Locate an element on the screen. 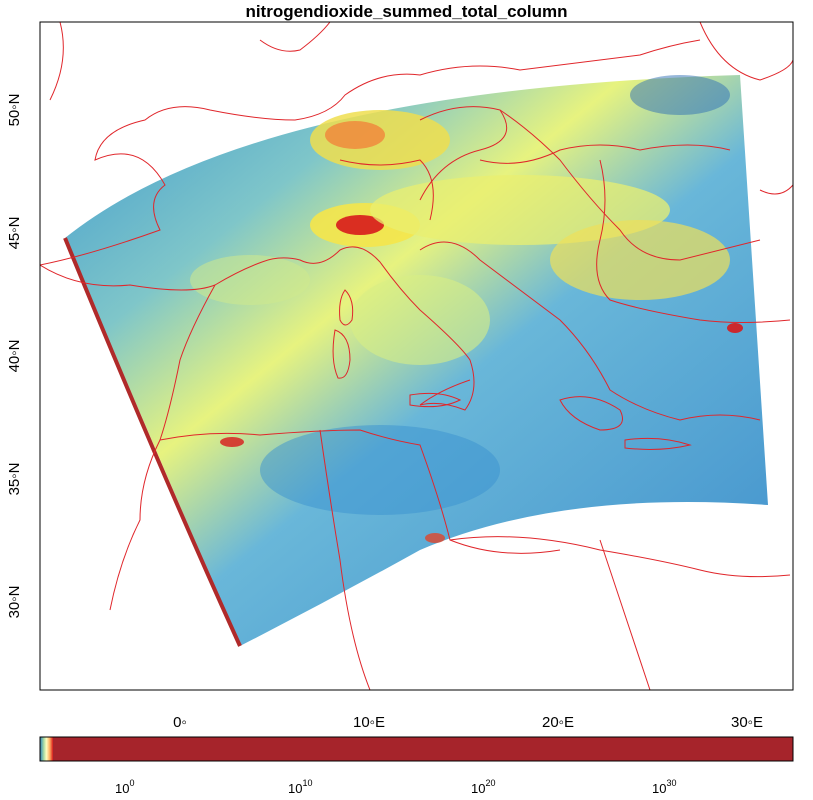  colorbar-tick-label: 1020 is located at coordinates (483, 787).